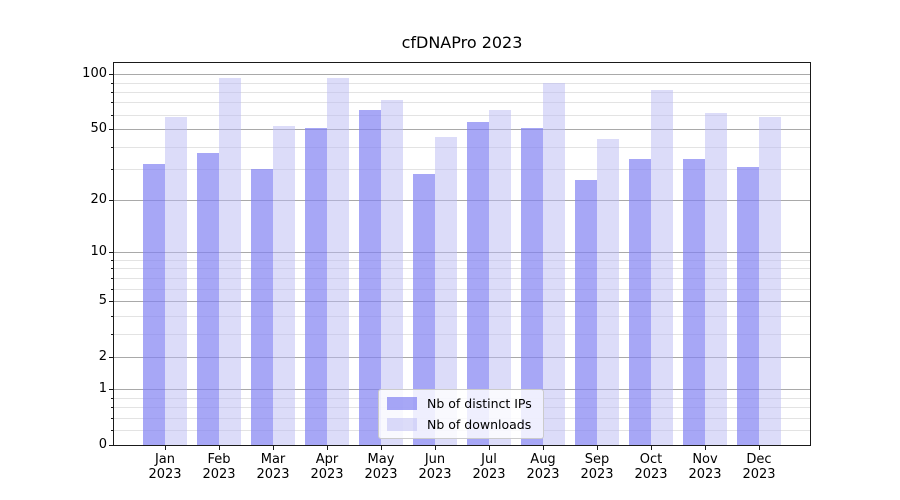 This screenshot has width=900, height=500. I want to click on y-tick-label: 50, so click(98, 128).